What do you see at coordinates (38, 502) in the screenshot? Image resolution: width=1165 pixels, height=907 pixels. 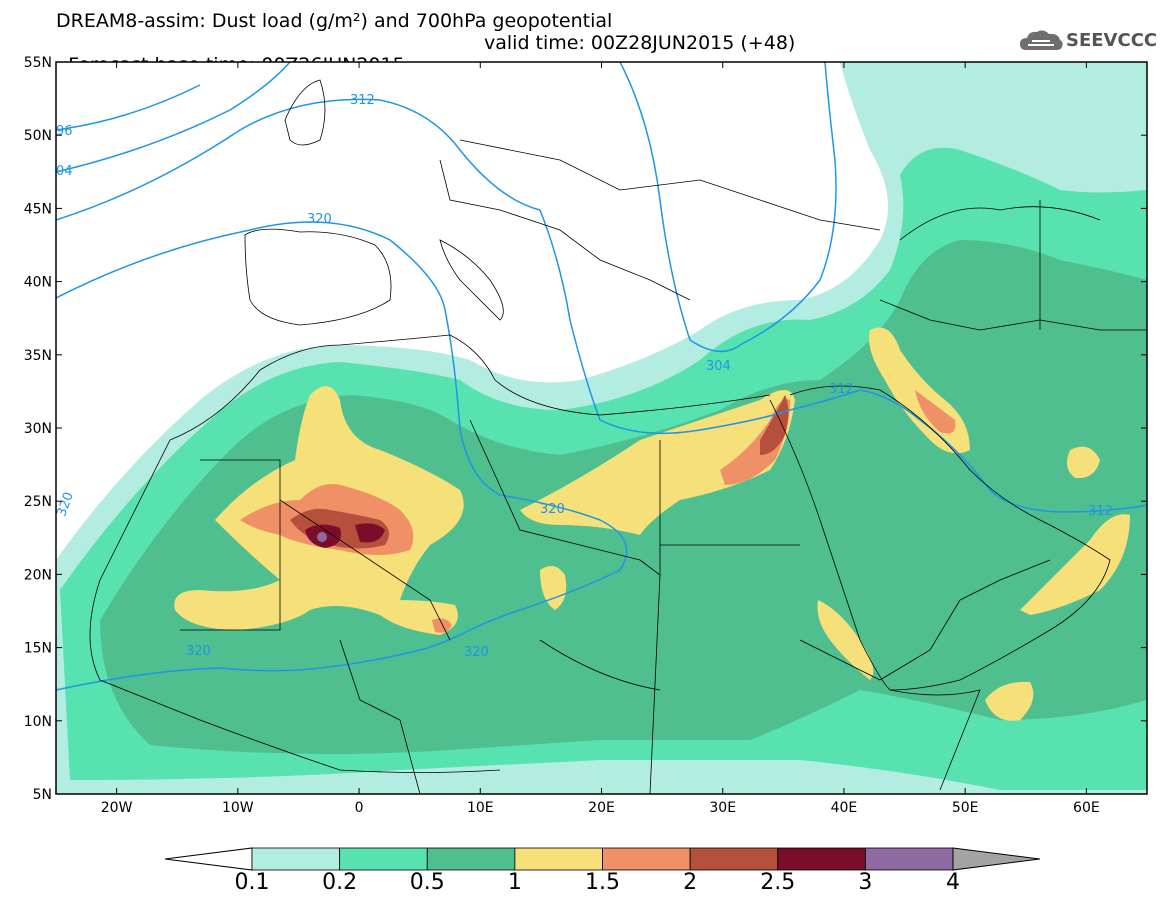 I see `lat-label: 25N` at bounding box center [38, 502].